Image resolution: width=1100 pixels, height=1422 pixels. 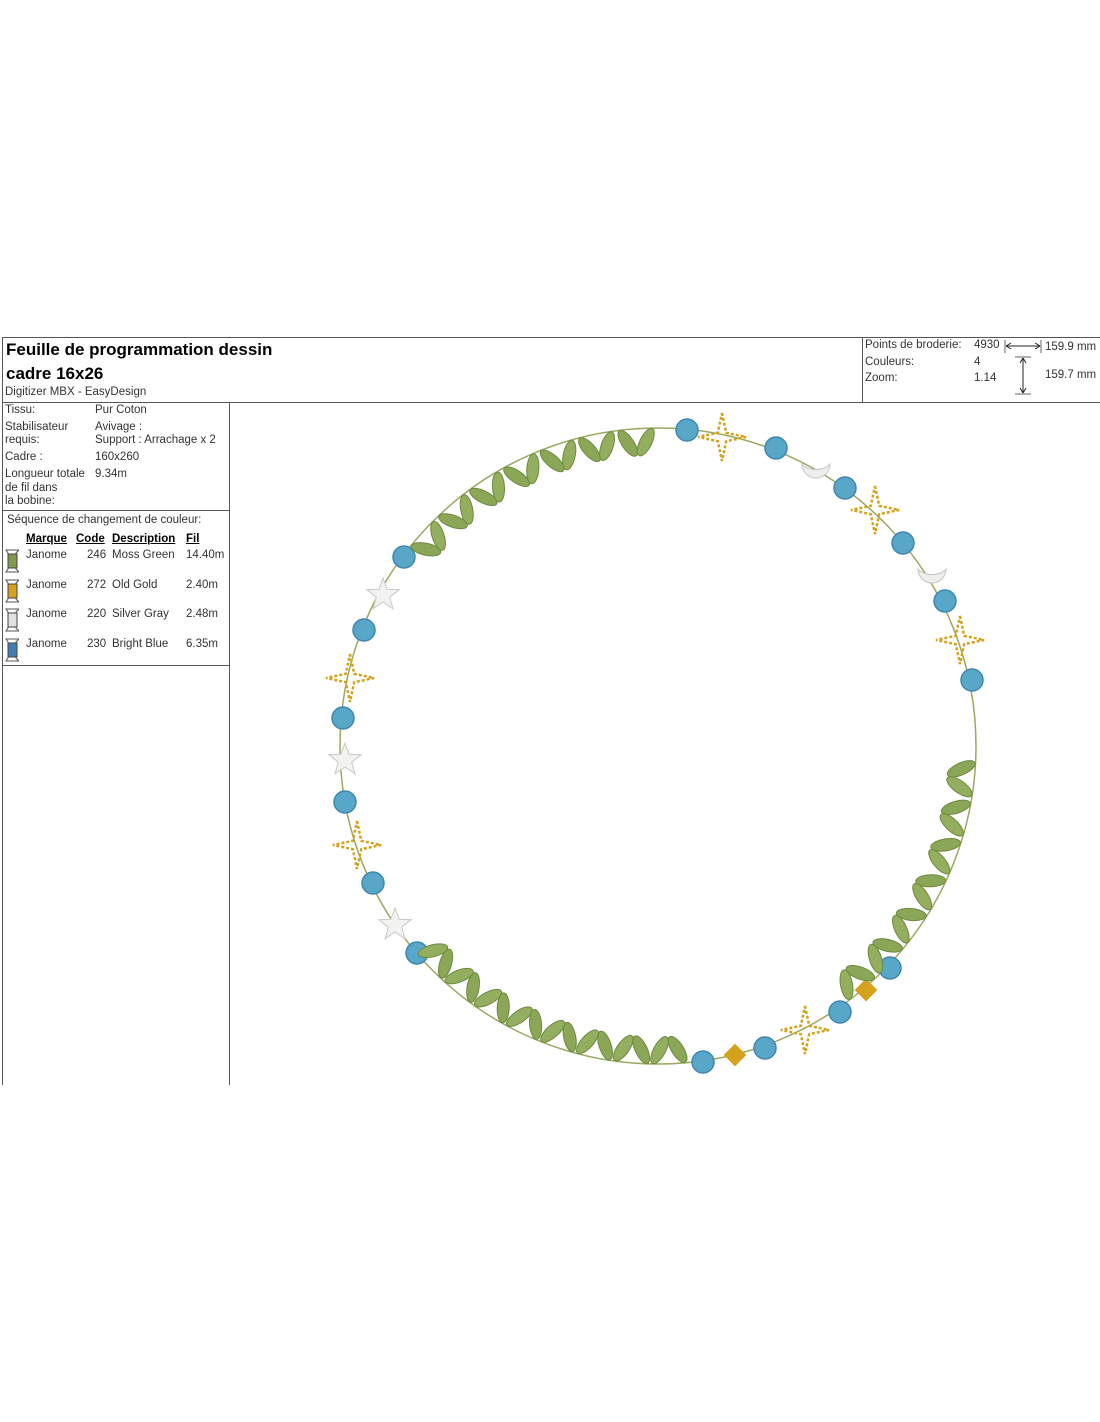 I want to click on points-label: Points de broderie:, so click(x=913, y=345).